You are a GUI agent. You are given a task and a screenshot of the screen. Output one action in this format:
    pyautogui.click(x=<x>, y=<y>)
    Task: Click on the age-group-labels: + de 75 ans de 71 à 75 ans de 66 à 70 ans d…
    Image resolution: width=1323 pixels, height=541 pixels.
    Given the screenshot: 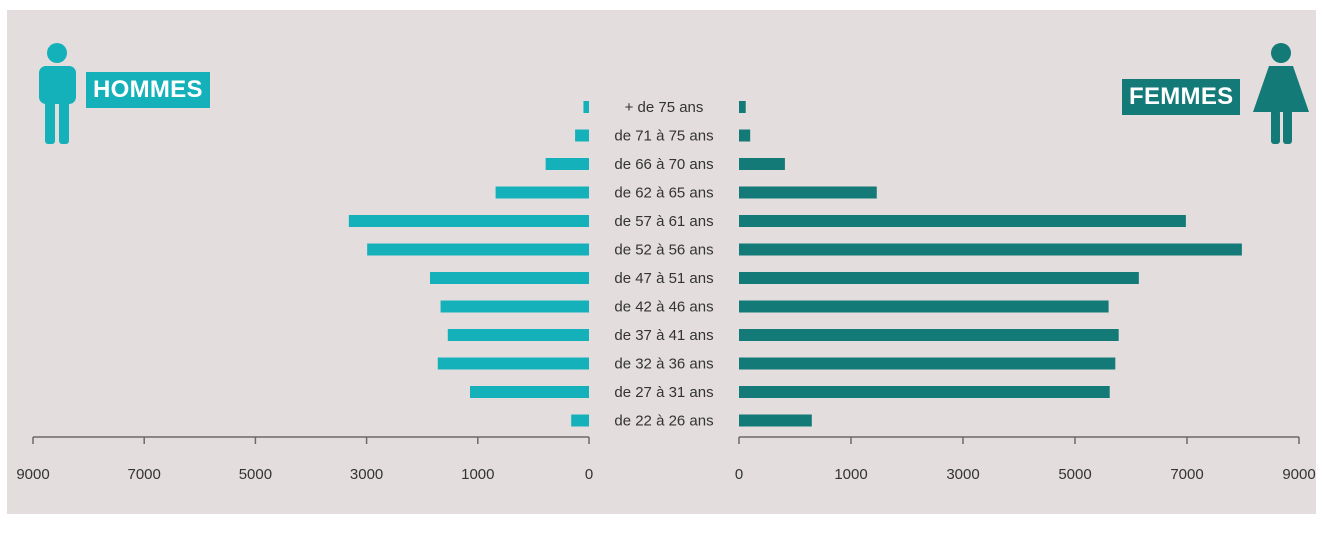 What is the action you would take?
    pyautogui.click(x=663, y=264)
    